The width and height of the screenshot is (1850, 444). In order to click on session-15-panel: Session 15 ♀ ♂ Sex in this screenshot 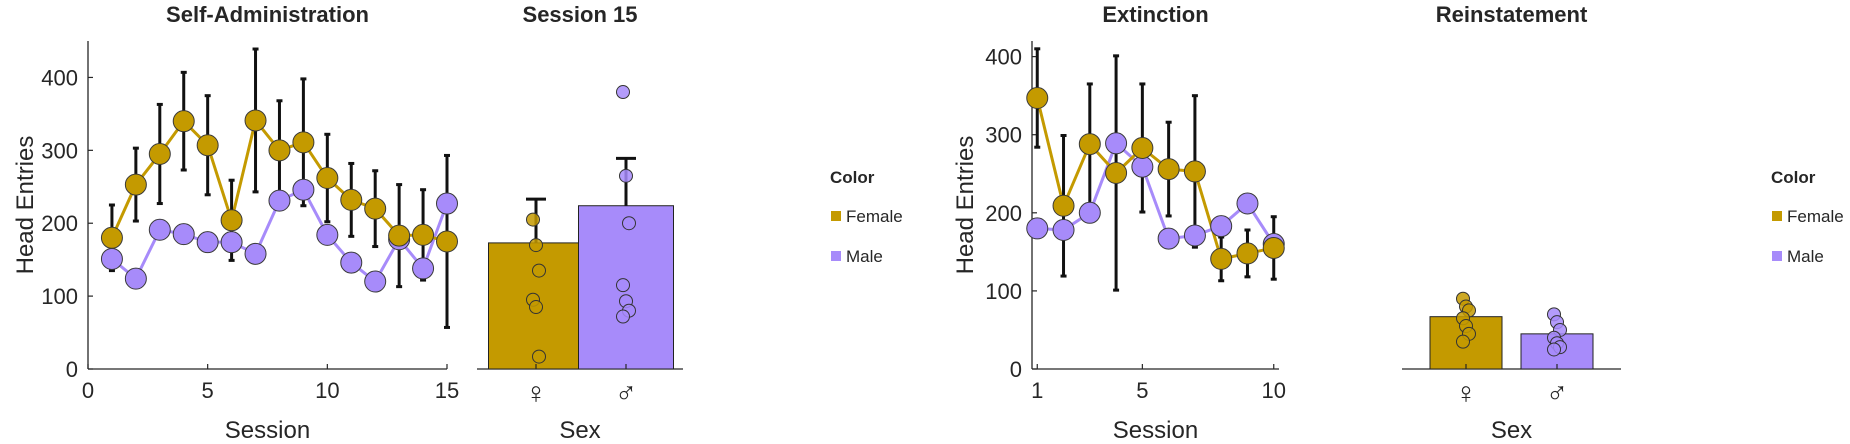, I will do `click(580, 223)`.